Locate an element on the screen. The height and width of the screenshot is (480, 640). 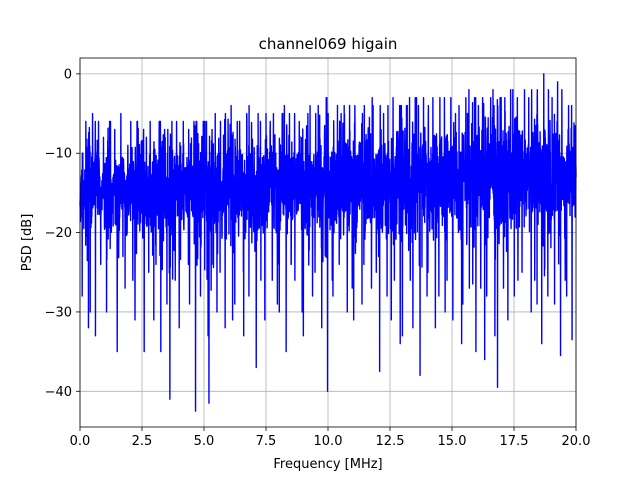
y-axis-ticks: 0 −10 −20 −30 −40 is located at coordinates (62, 233).